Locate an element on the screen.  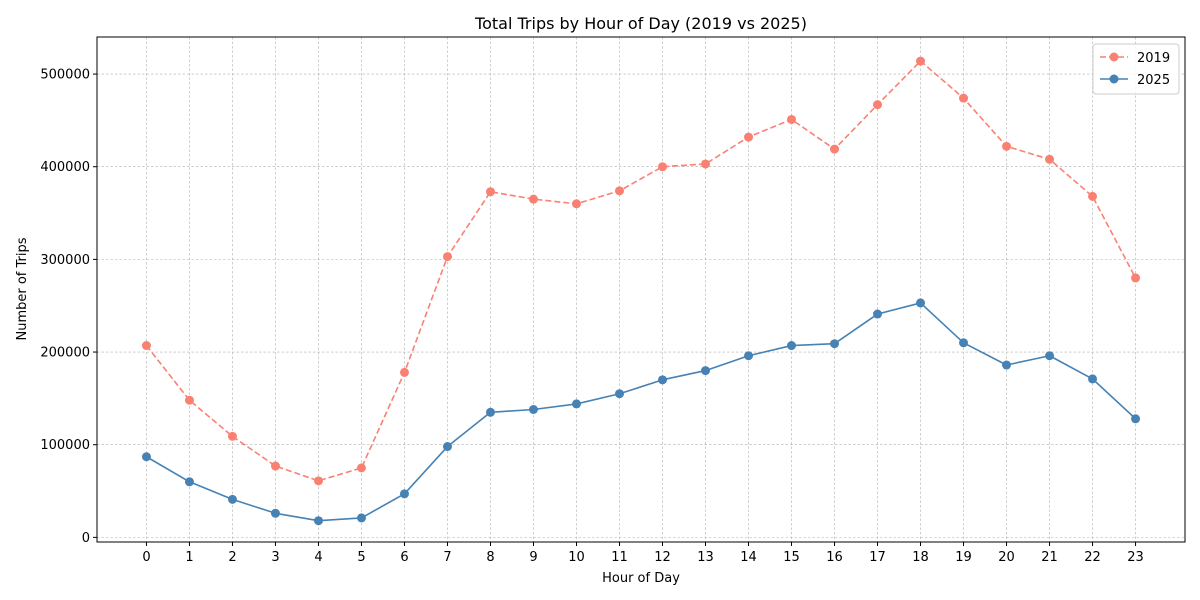
x-tick-label: 1 is located at coordinates (189, 557).